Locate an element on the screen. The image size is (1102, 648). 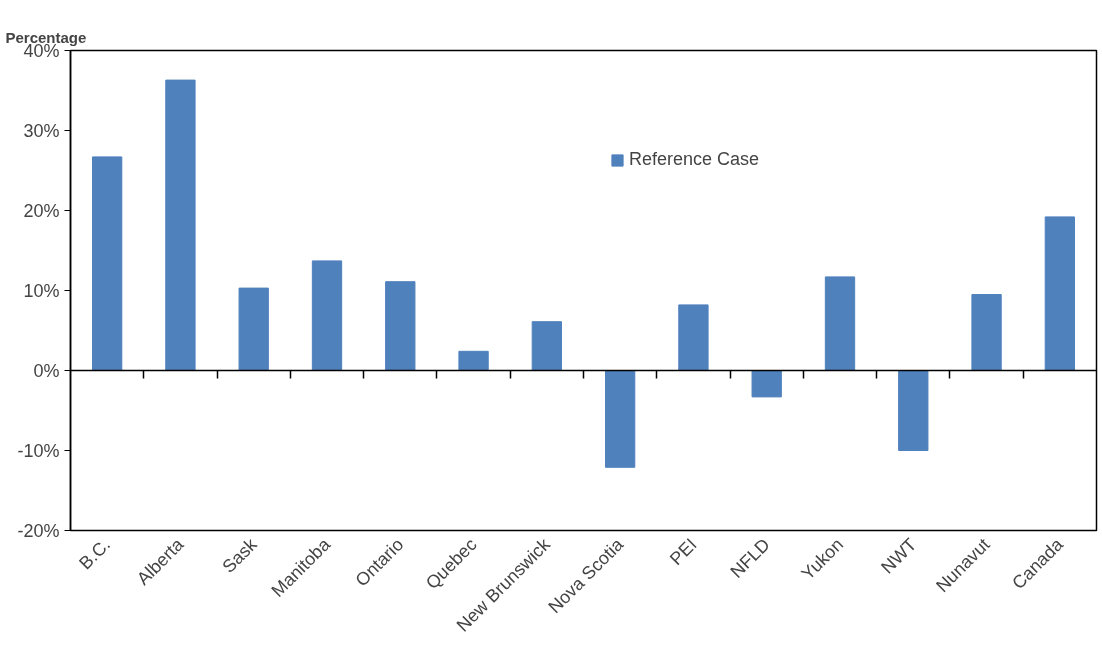
y-tick-label: -10% is located at coordinates (38, 450).